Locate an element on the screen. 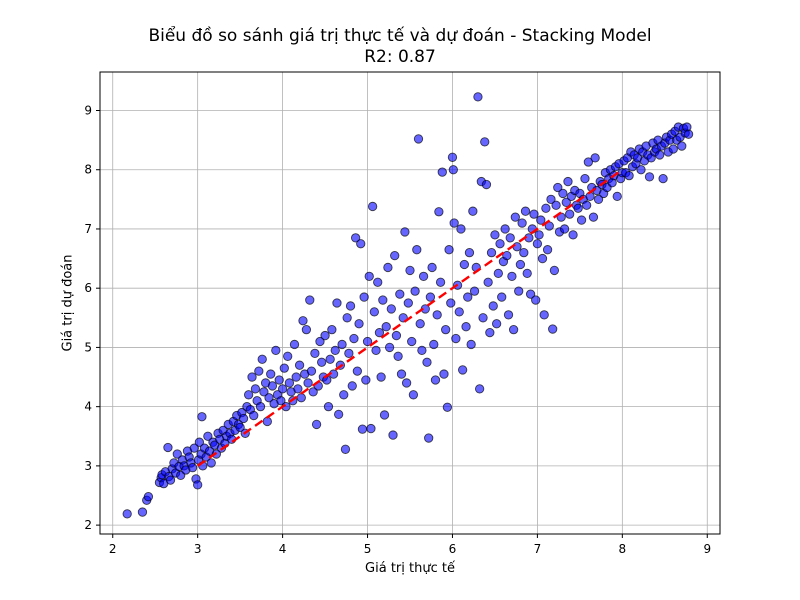 This screenshot has height=600, width=800. y-tick-label: 3 is located at coordinates (88, 466).